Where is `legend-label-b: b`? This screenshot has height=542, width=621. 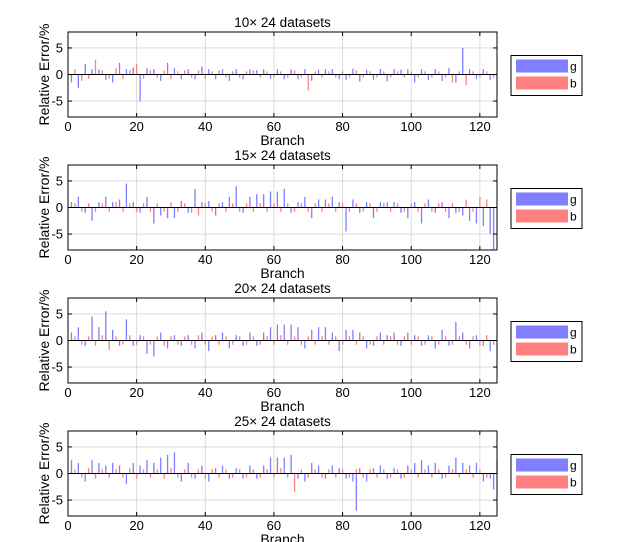 legend-label-b: b is located at coordinates (573, 483).